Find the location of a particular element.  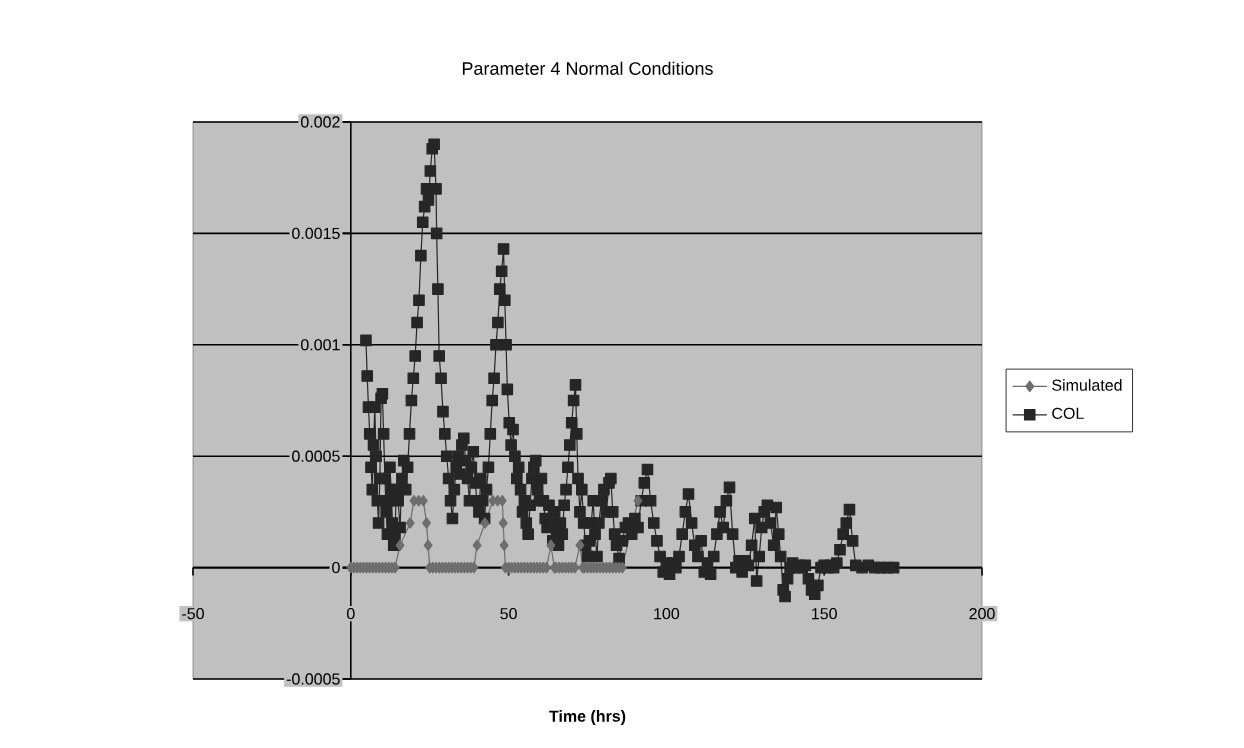

legend-label: COL is located at coordinates (1068, 413).